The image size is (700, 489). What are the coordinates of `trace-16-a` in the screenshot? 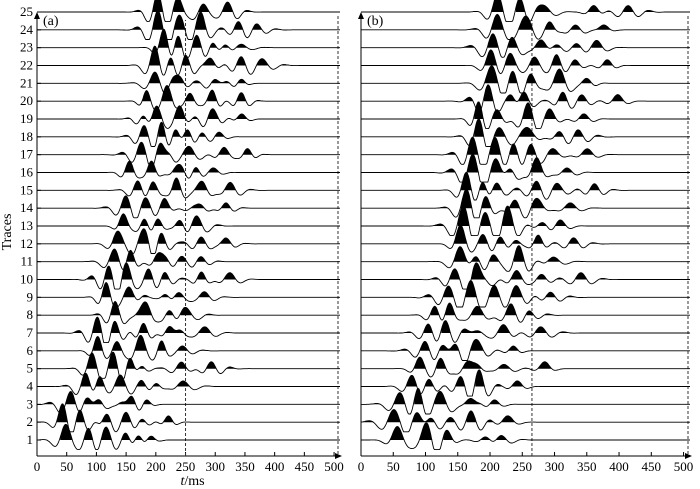 It's located at (188, 169).